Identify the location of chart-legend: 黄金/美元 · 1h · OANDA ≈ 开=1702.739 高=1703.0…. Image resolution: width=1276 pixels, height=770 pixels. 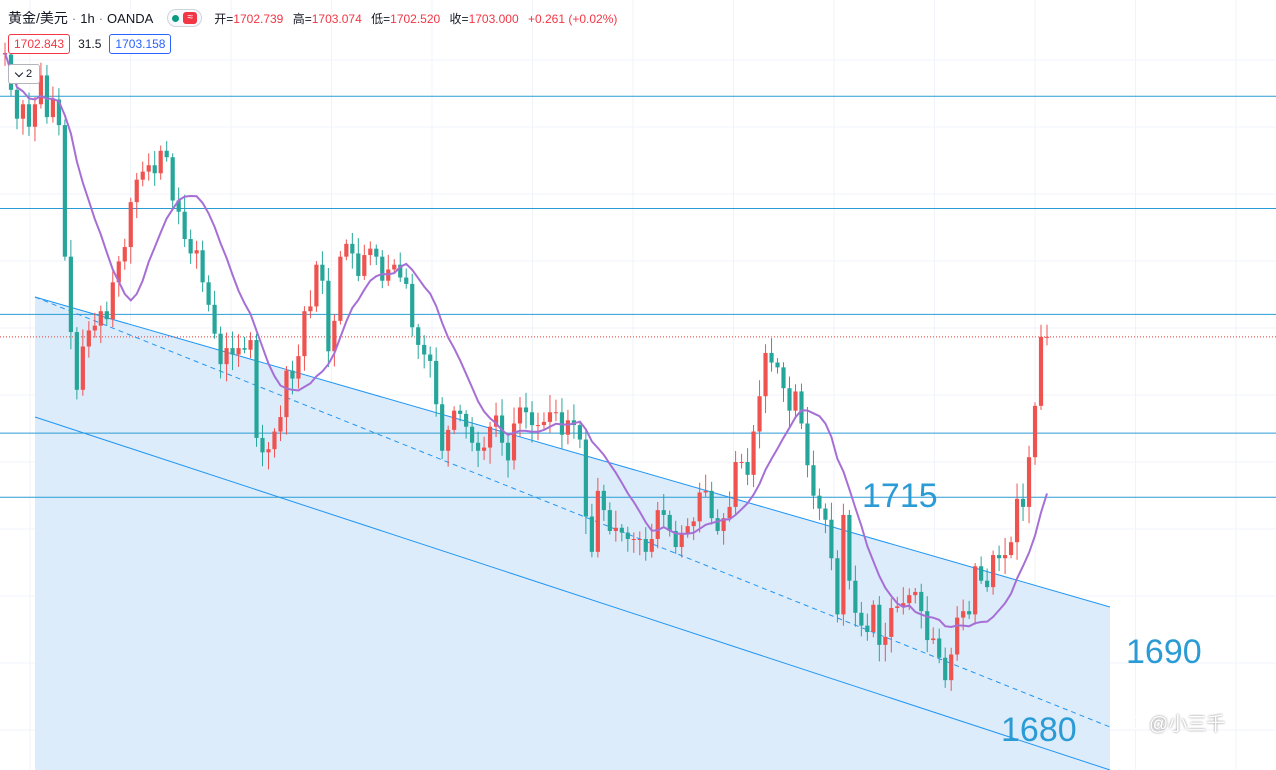
(312, 18).